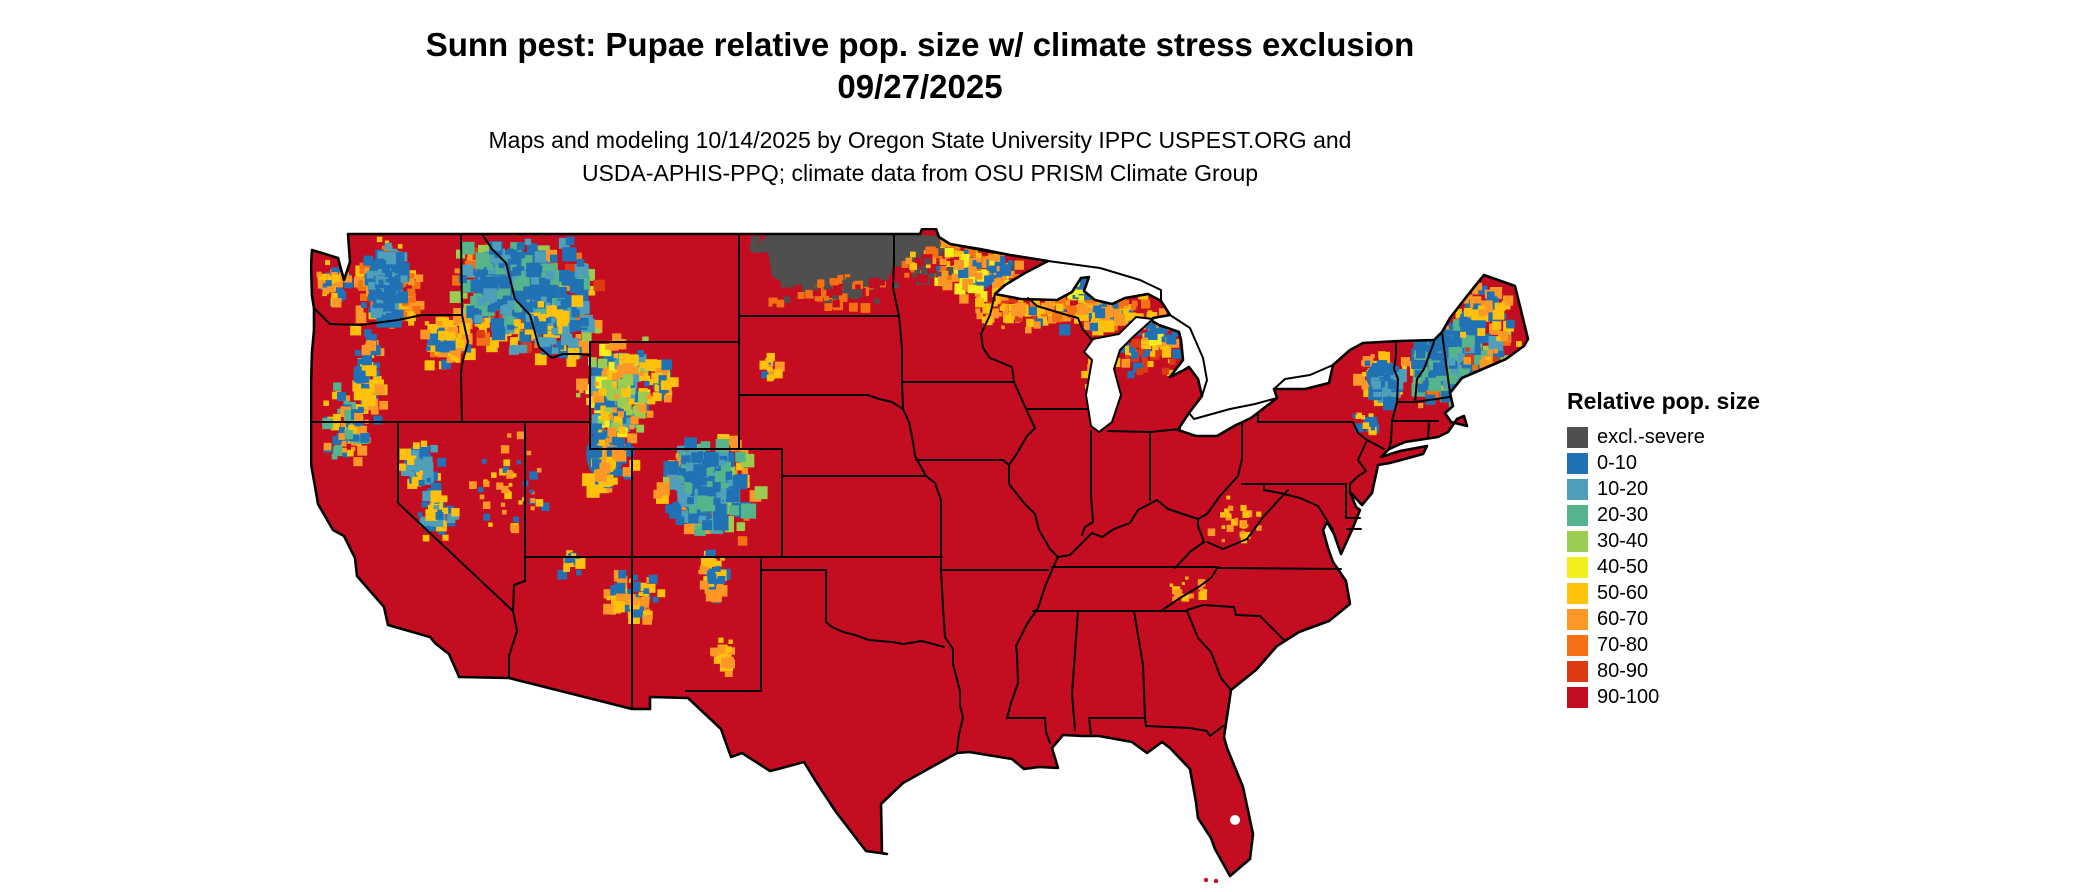 The image size is (2100, 892). I want to click on legend-item: 60-70, so click(1663, 619).